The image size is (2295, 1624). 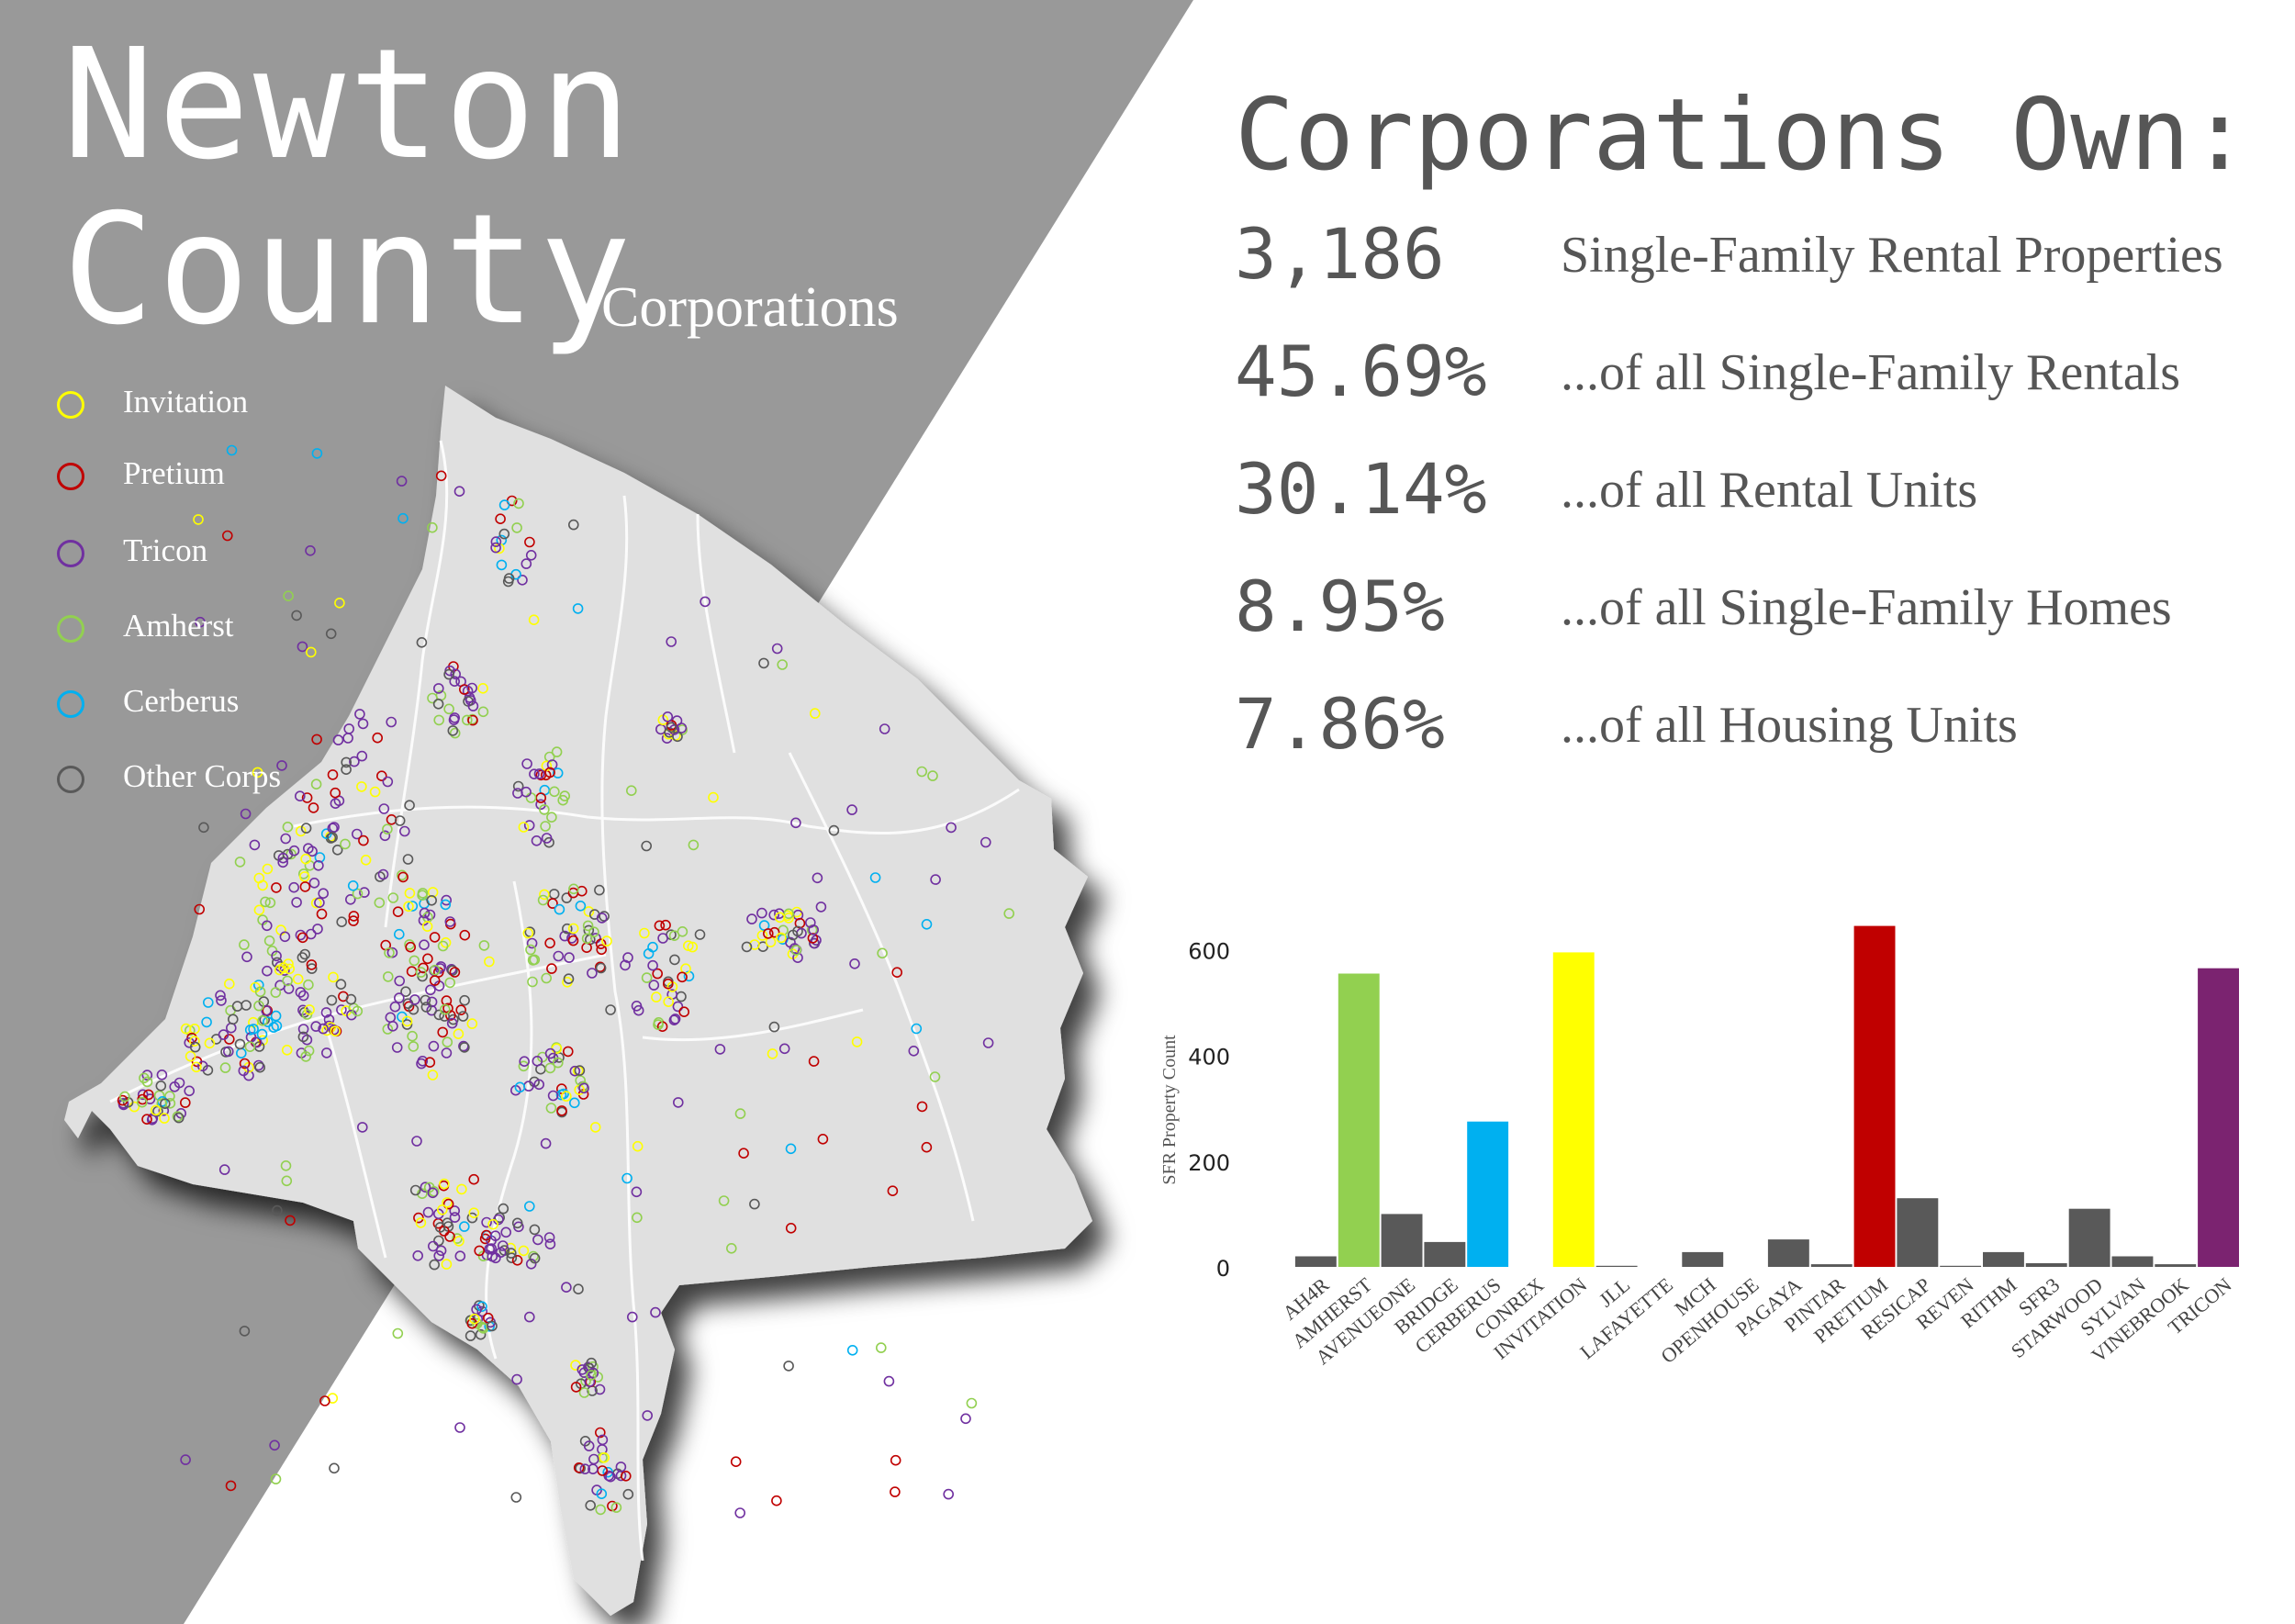 What do you see at coordinates (750, 307) in the screenshot?
I see `title-subtitle: Corporations` at bounding box center [750, 307].